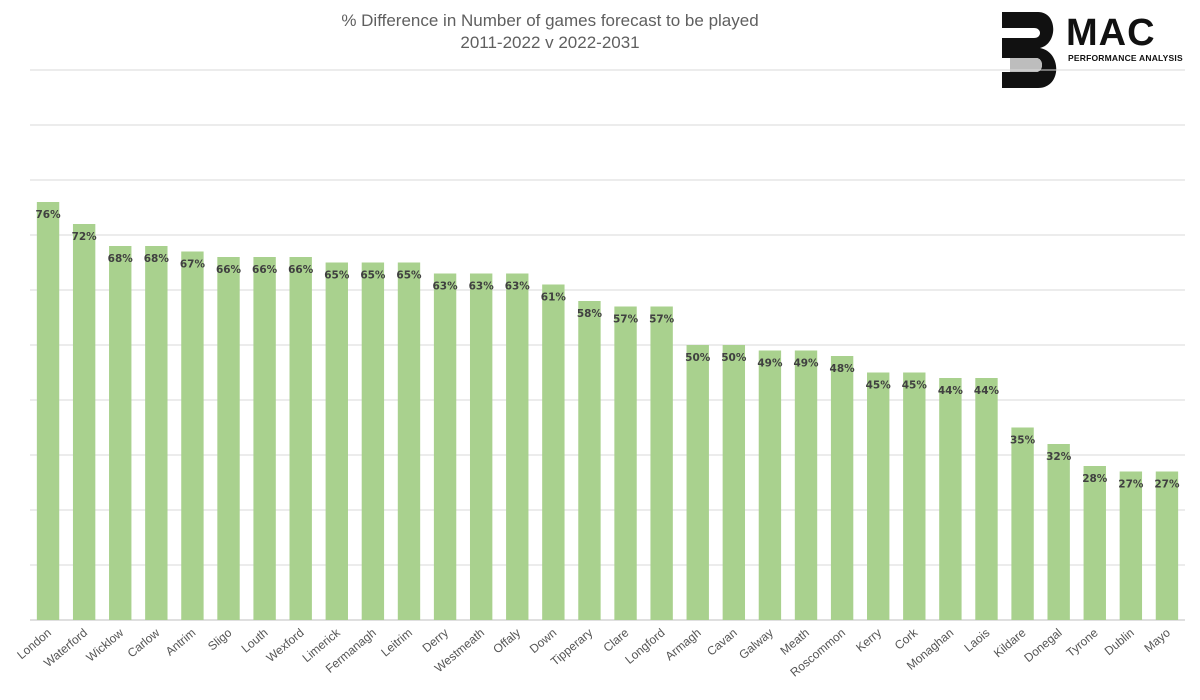 This screenshot has width=1200, height=700. Describe the element at coordinates (644, 646) in the screenshot. I see `category-tick-label: Longford` at that location.